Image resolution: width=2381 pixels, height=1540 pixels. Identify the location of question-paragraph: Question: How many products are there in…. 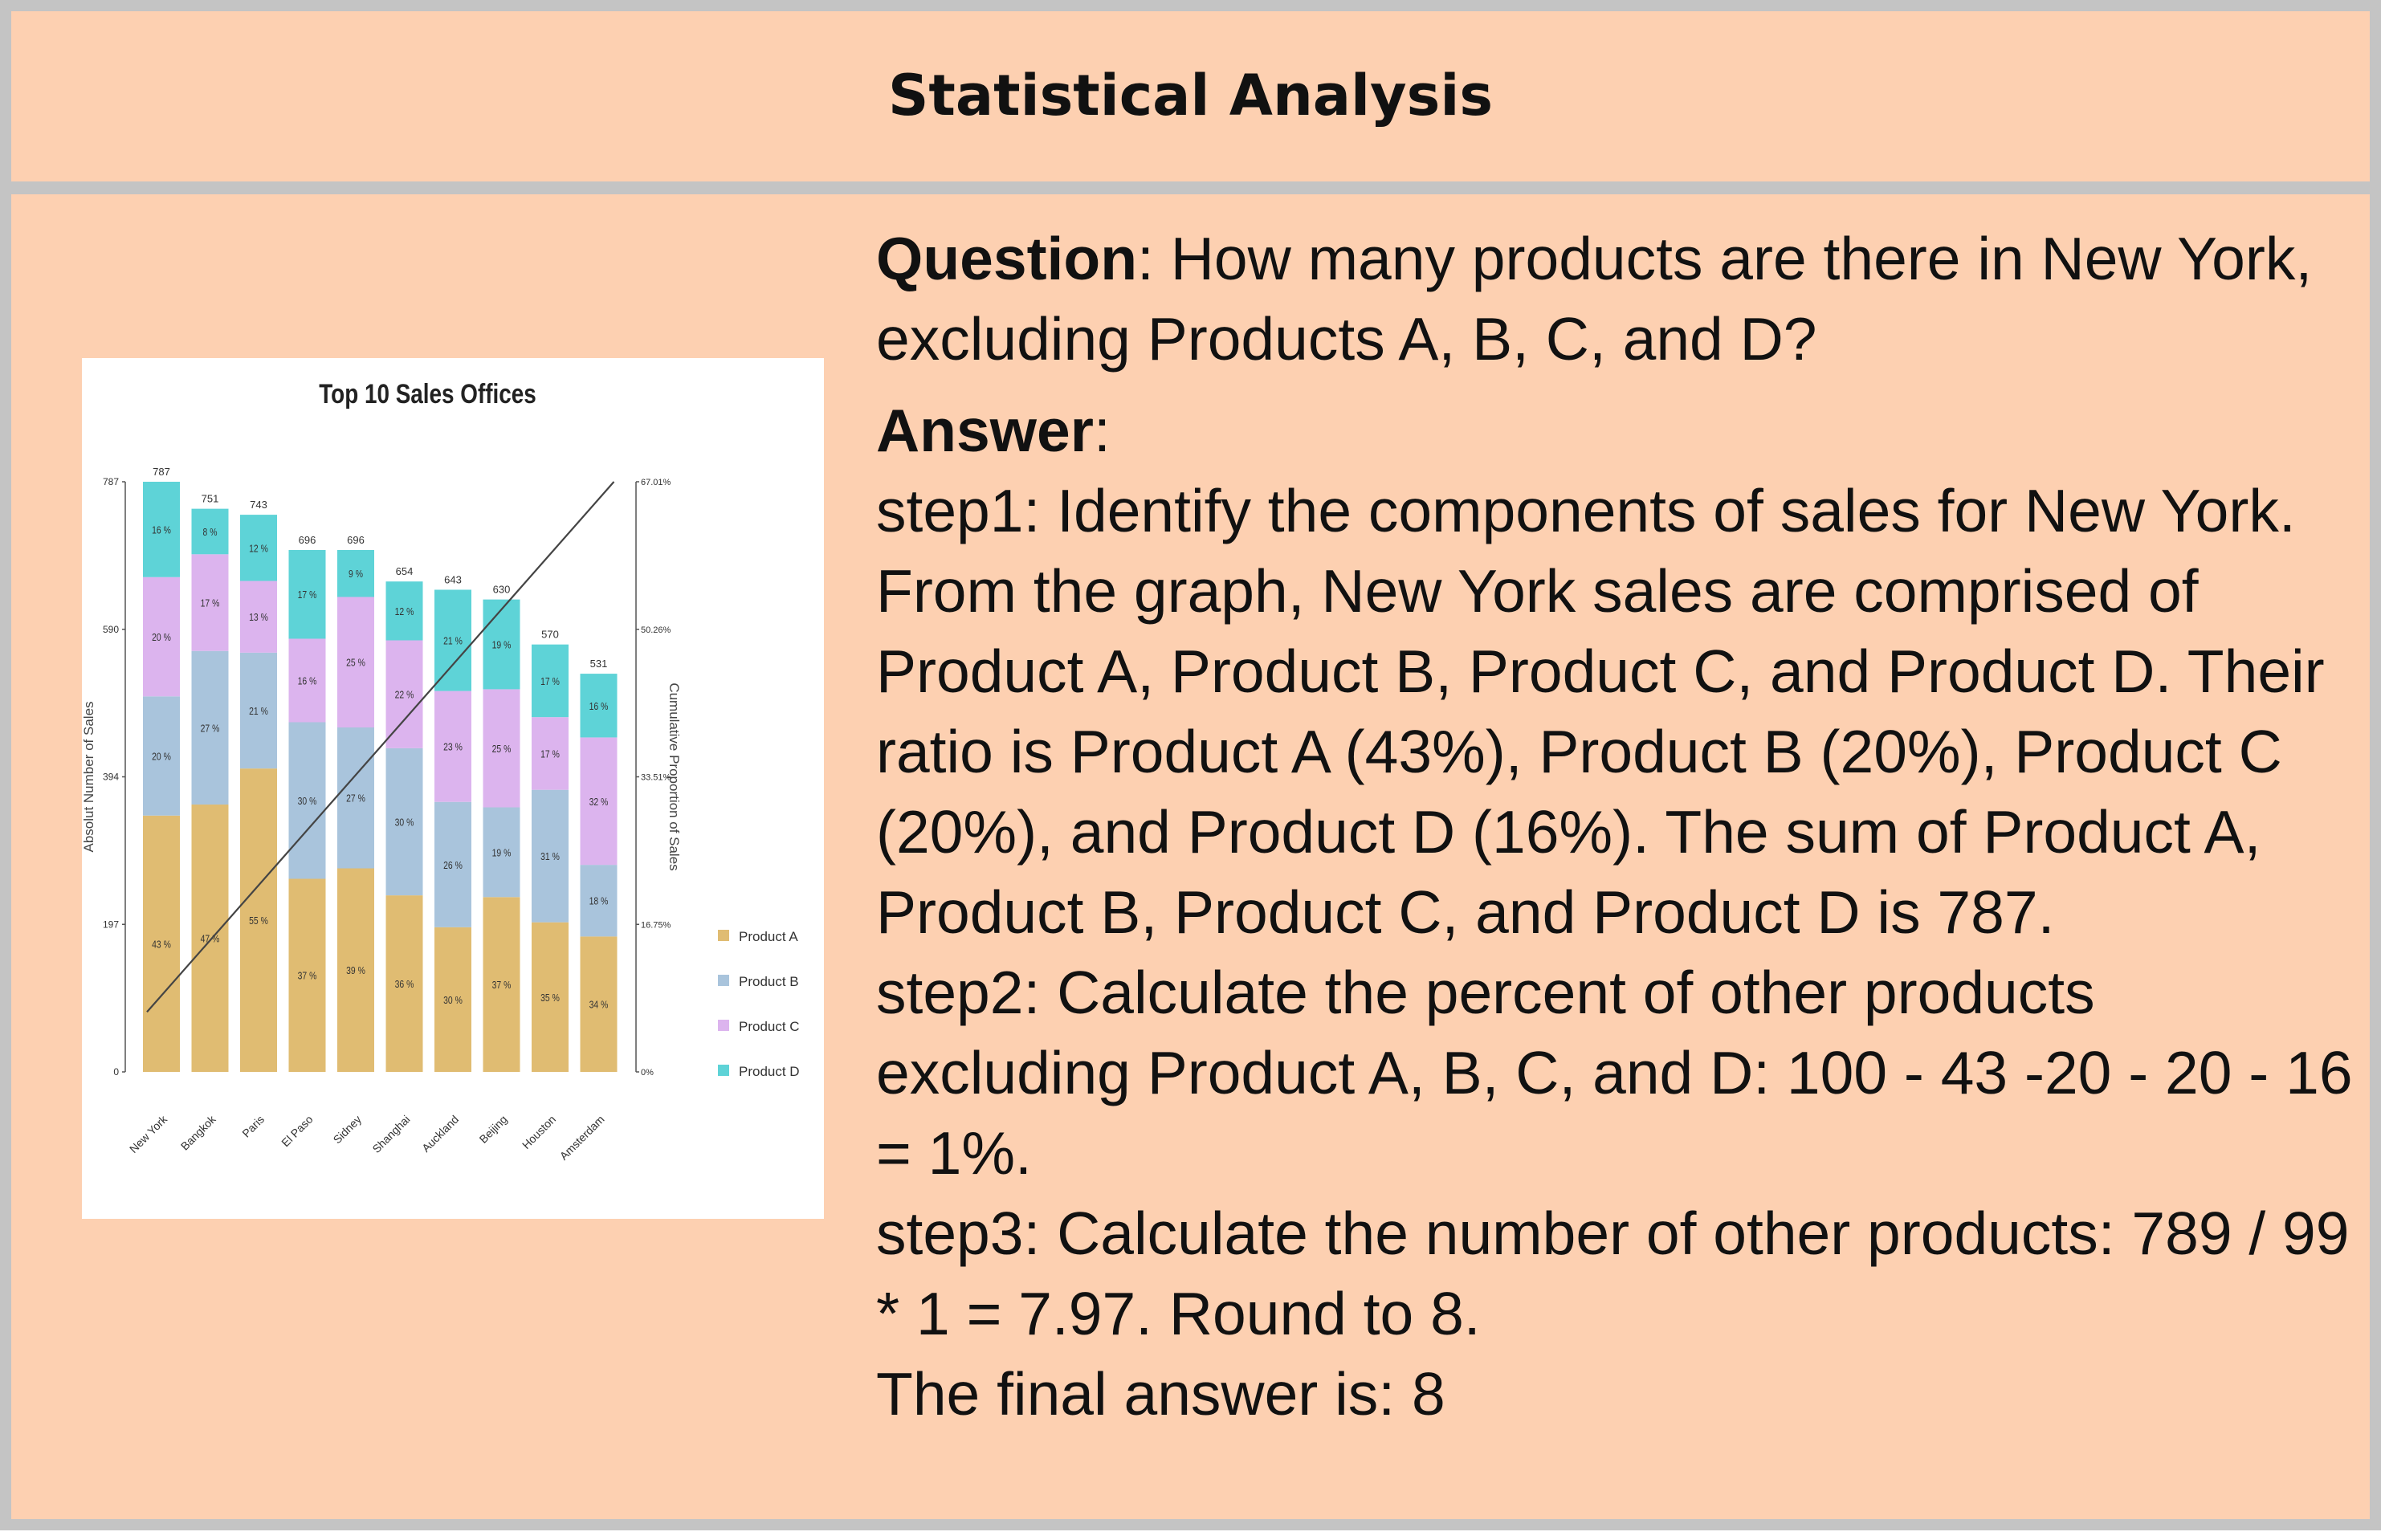
(1615, 298).